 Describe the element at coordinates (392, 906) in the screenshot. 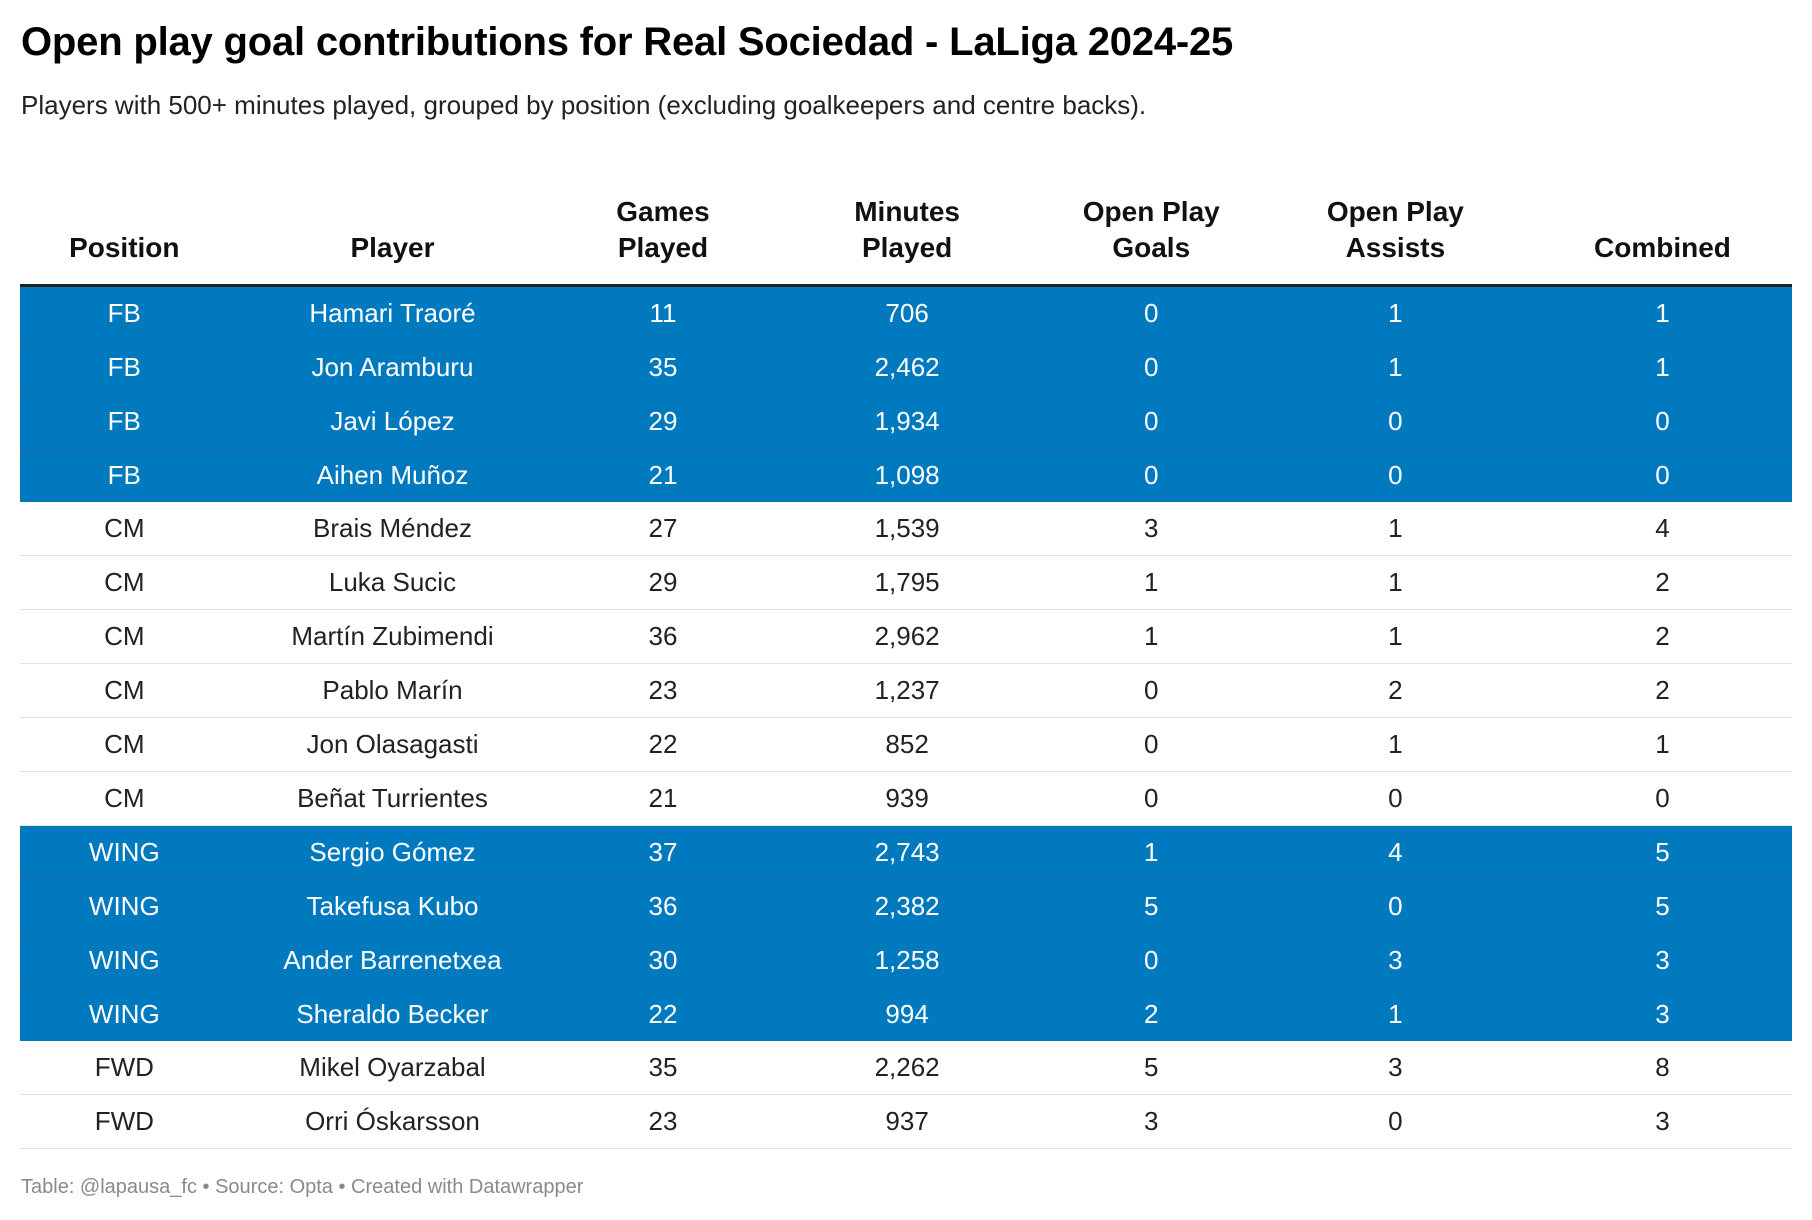

I see `cell-player: Takefusa Kubo` at that location.